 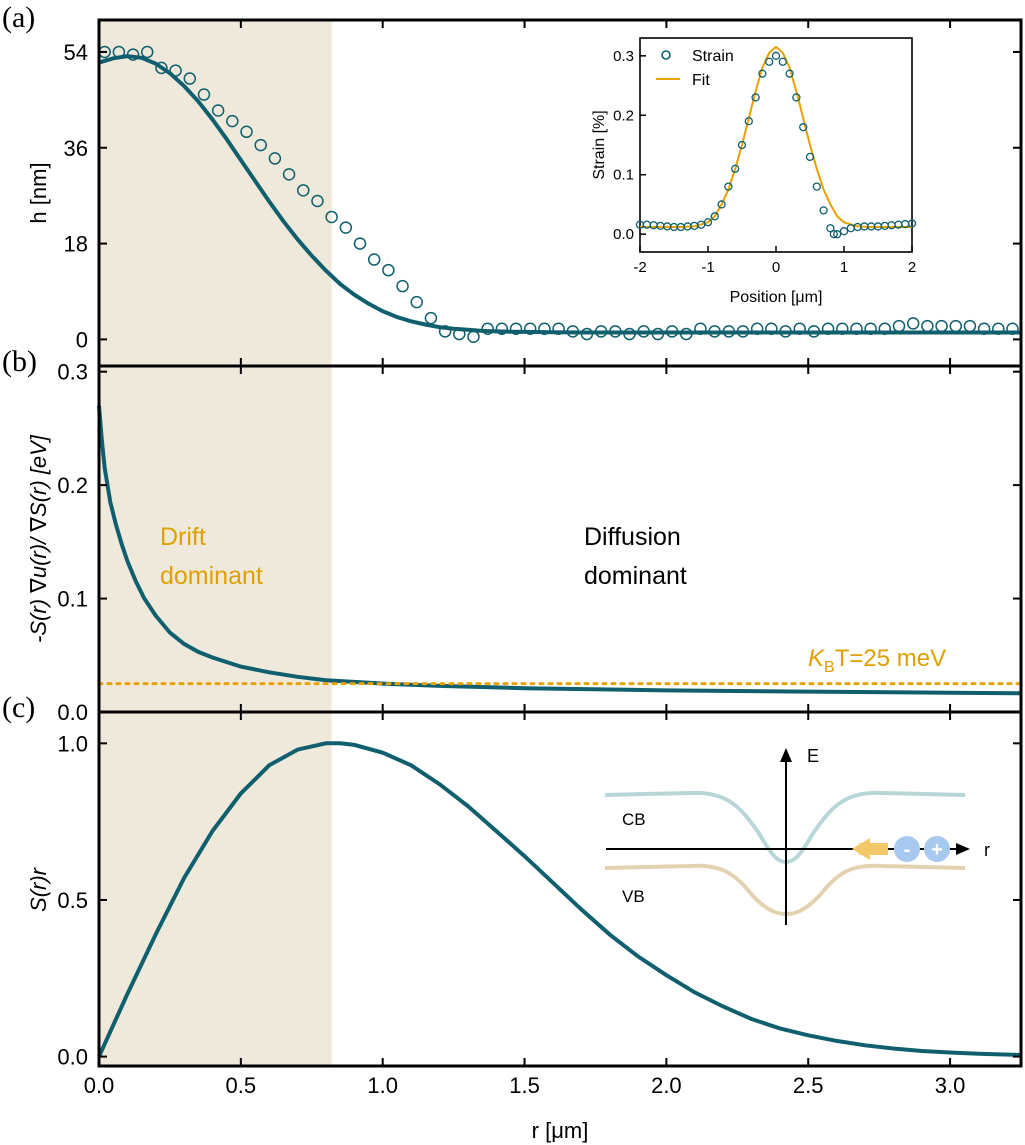 I want to click on y-tick-label: 18, so click(x=76, y=244).